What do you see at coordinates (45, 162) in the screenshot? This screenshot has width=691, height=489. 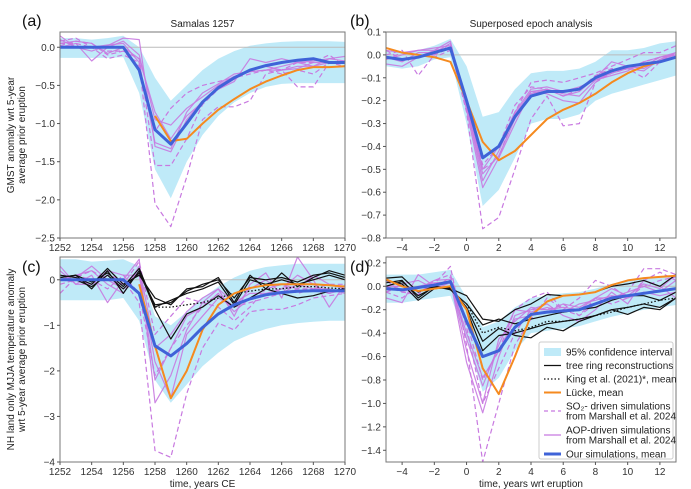 I see `y-tick-label: −1.5` at bounding box center [45, 162].